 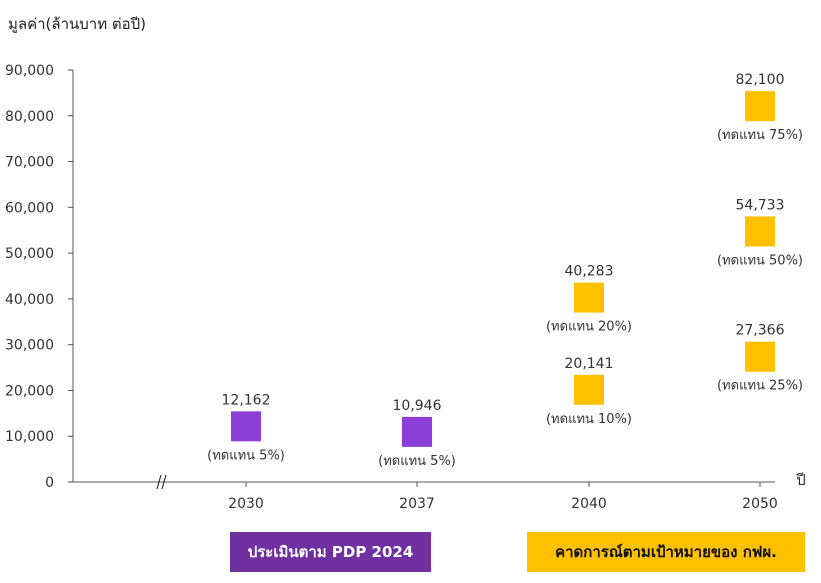 What do you see at coordinates (29, 208) in the screenshot?
I see `y-tick-label: 60,000` at bounding box center [29, 208].